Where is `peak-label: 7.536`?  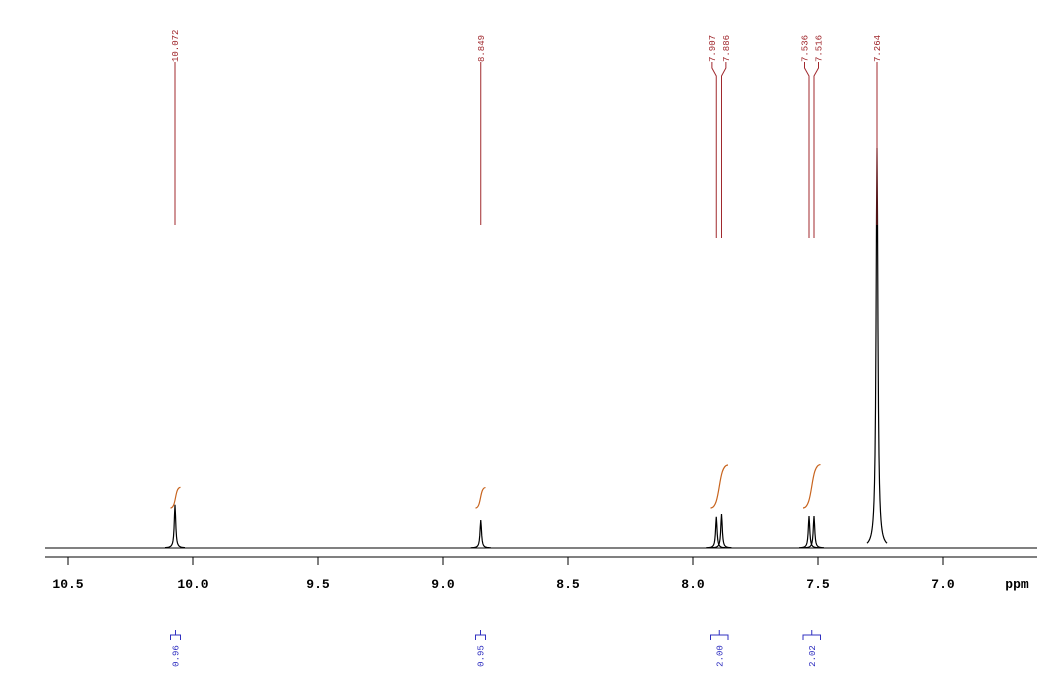 peak-label: 7.536 is located at coordinates (806, 48).